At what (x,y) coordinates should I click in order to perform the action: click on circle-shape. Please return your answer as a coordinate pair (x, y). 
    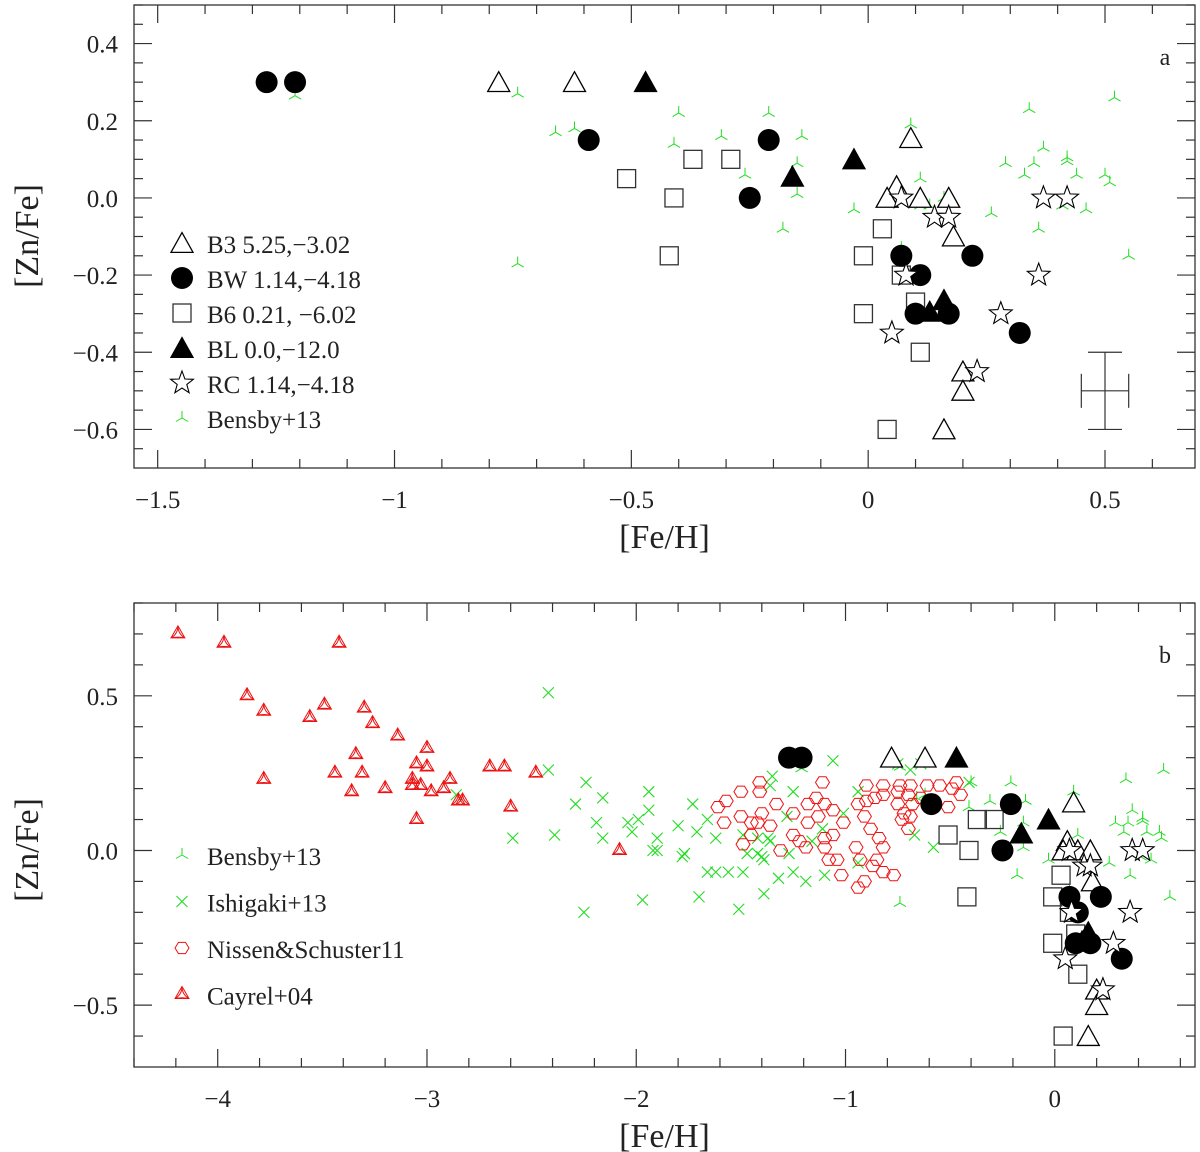
    Looking at the image, I should click on (1019, 332).